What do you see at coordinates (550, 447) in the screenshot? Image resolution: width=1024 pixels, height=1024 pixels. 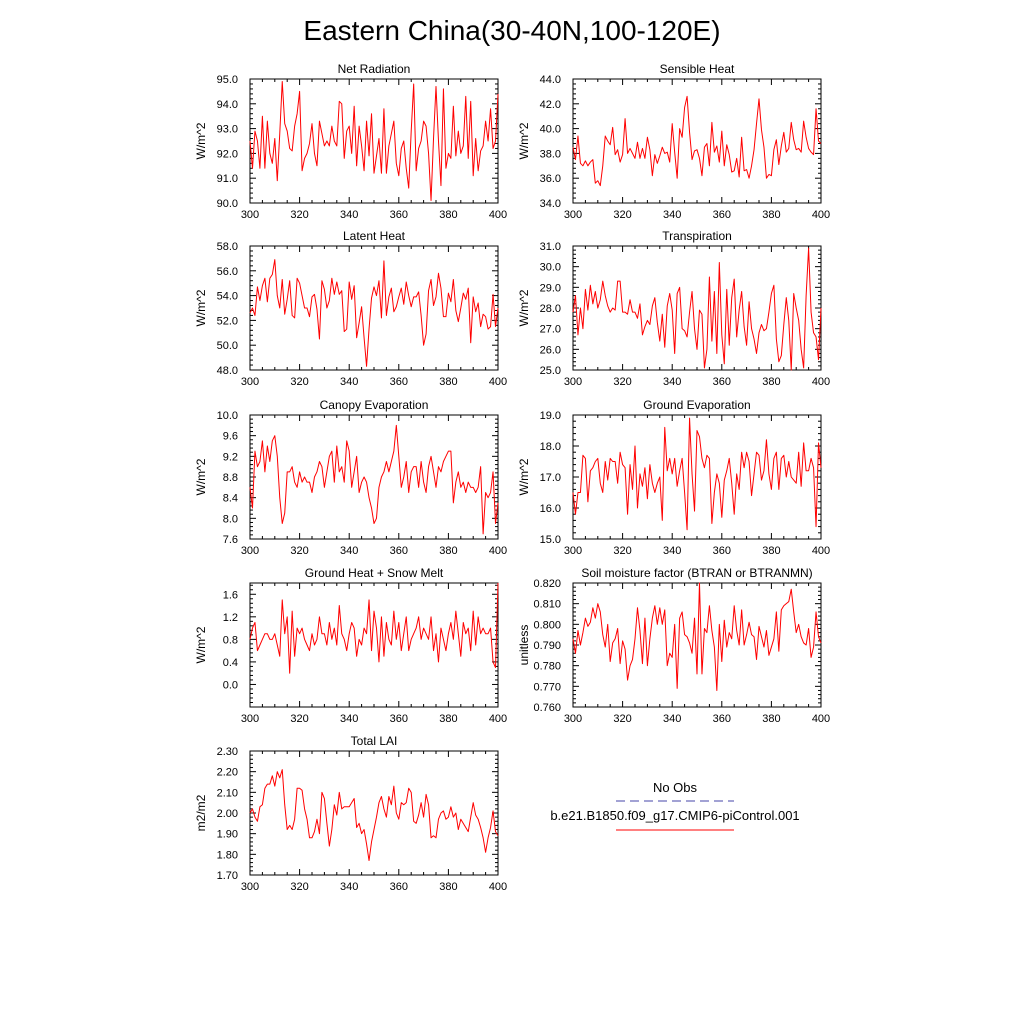 I see `panel-ground-evaporation-ytick-label: 18.0` at bounding box center [550, 447].